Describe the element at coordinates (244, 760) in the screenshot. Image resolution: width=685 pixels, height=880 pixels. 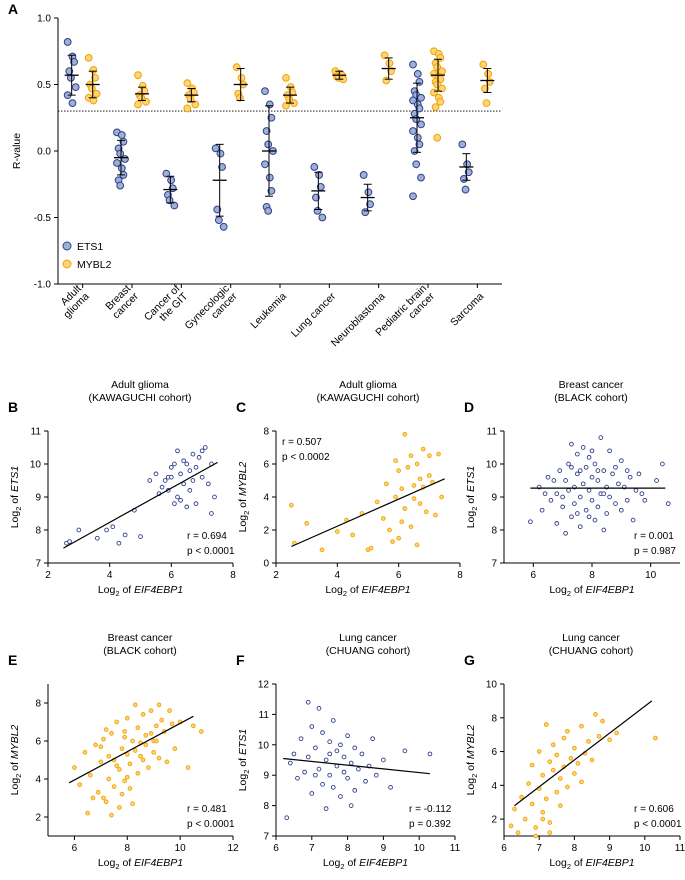
I see `y-axis-label: Log2 of ETS1` at that location.